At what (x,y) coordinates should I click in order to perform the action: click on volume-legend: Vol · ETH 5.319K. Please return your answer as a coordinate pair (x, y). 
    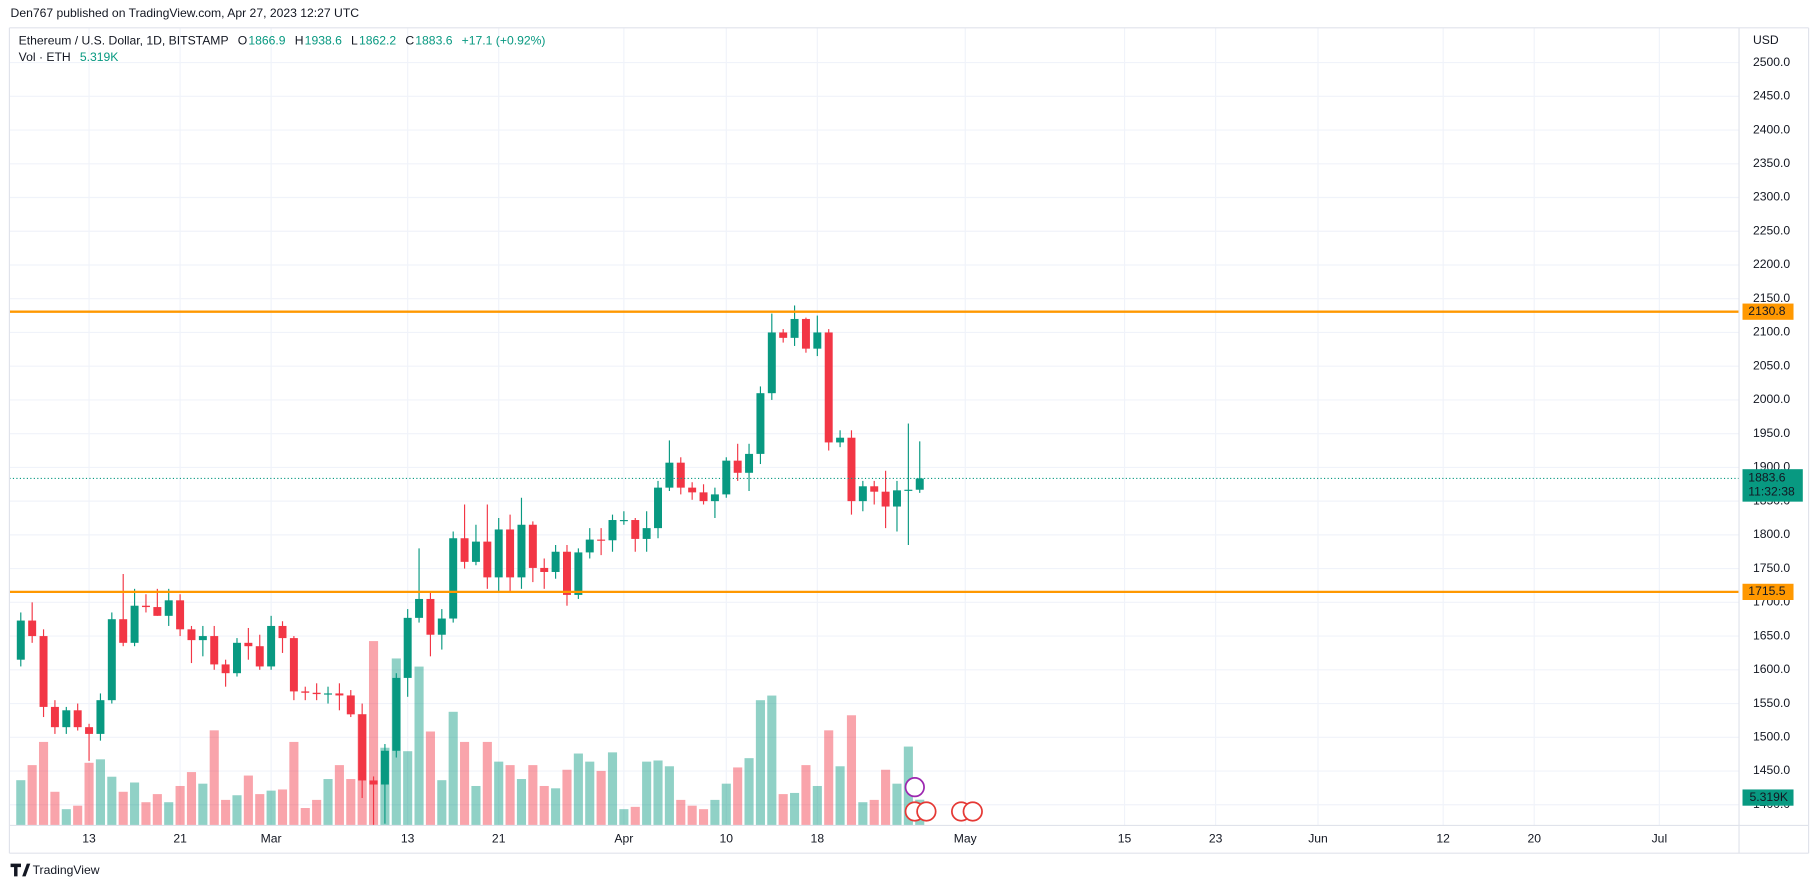
    Looking at the image, I should click on (69, 57).